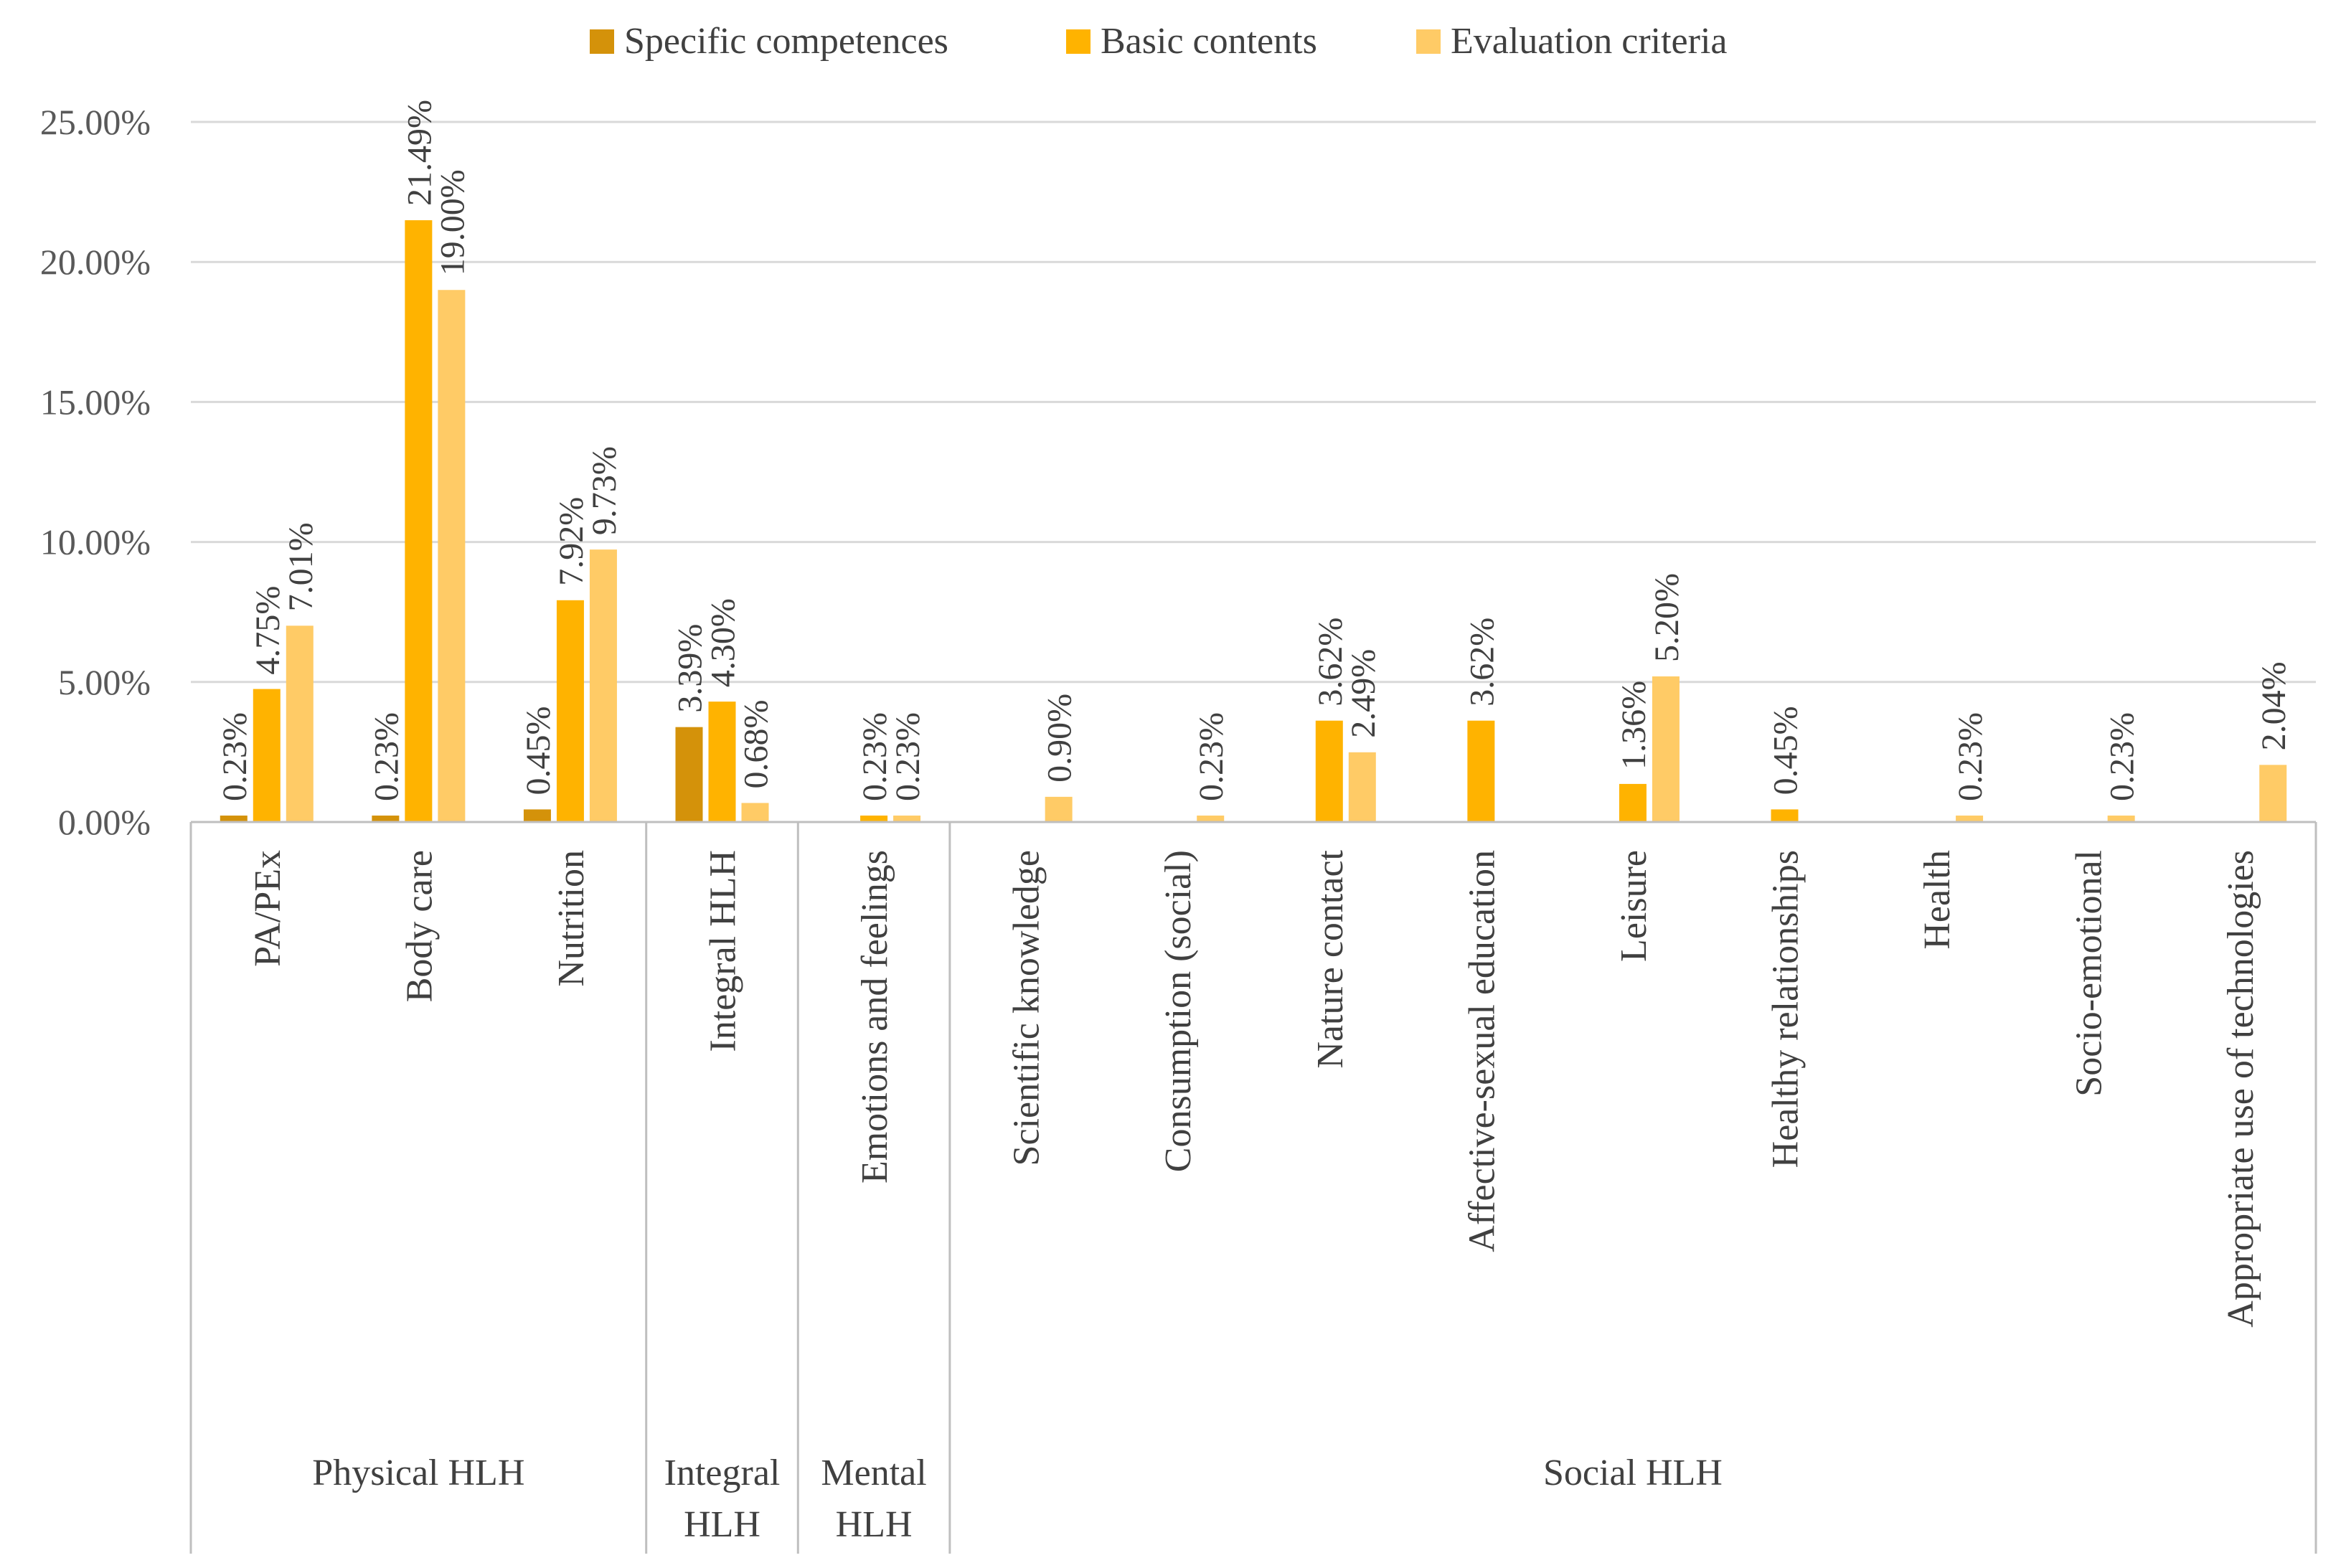 The width and height of the screenshot is (2341, 1568). I want to click on category-label: Consumption (social), so click(1178, 1011).